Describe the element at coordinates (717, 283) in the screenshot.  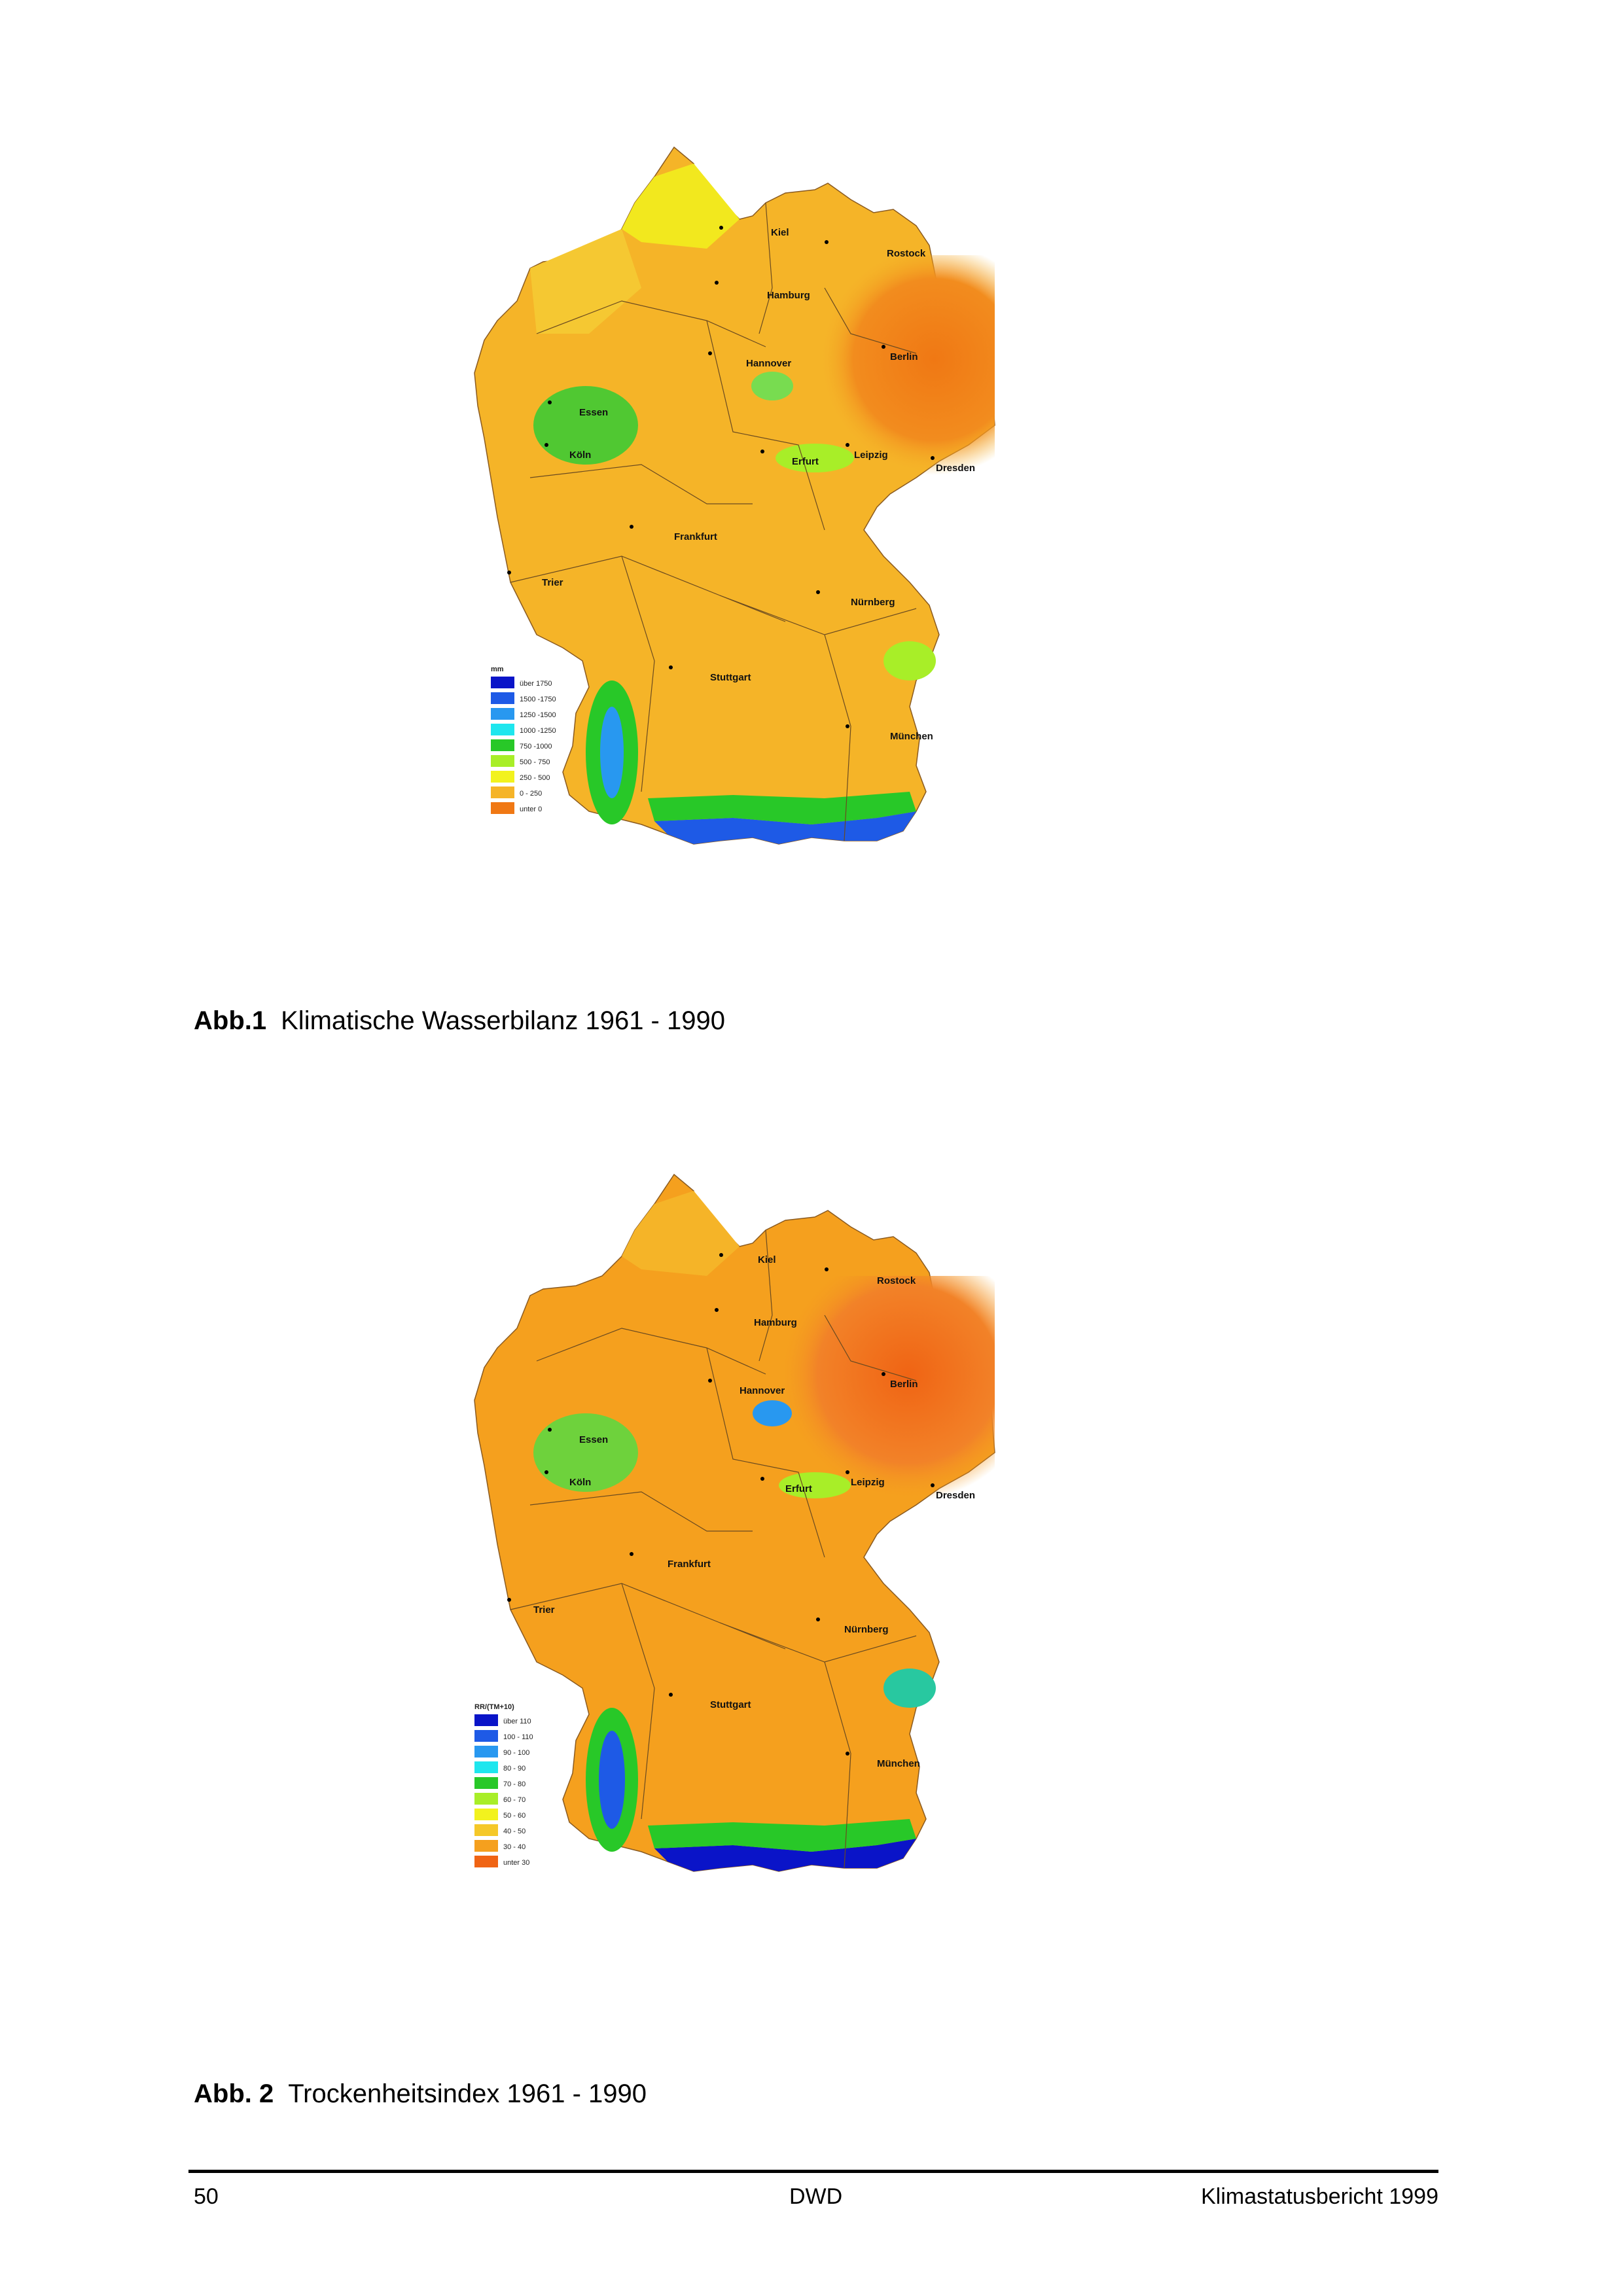
I see `city-dot-hamburg` at that location.